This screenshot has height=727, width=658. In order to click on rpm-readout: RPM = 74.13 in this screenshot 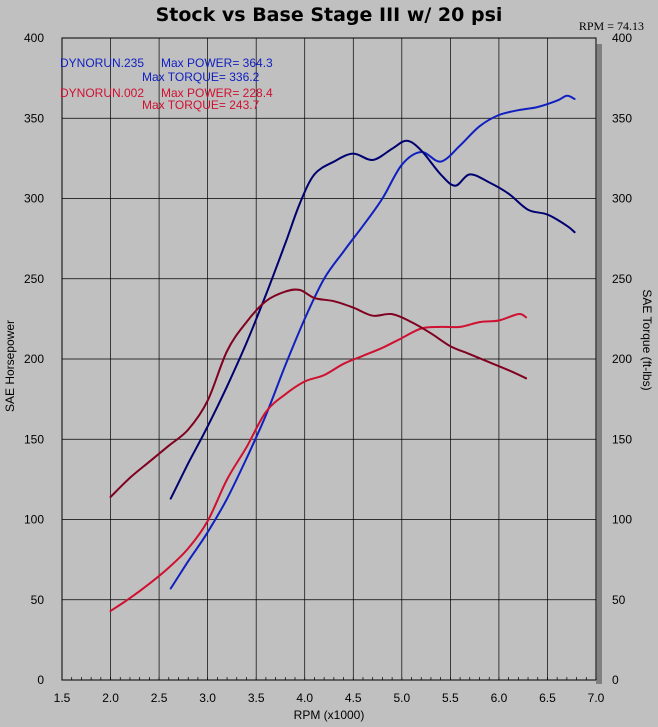, I will do `click(611, 26)`.